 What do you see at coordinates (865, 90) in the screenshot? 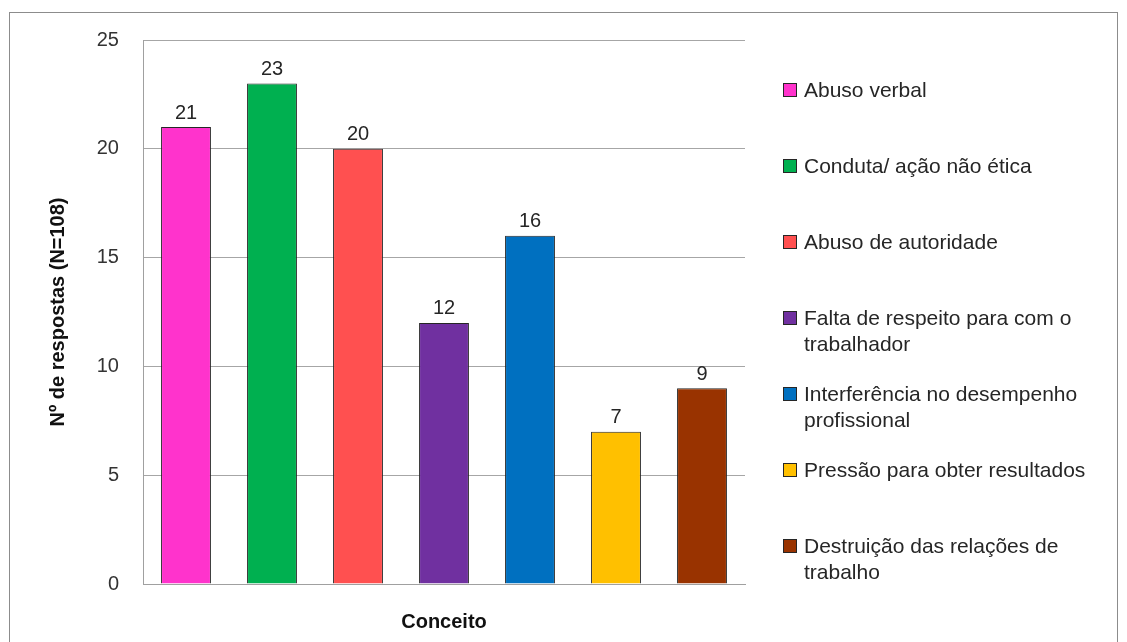
I see `legend-label: Abuso verbal` at bounding box center [865, 90].